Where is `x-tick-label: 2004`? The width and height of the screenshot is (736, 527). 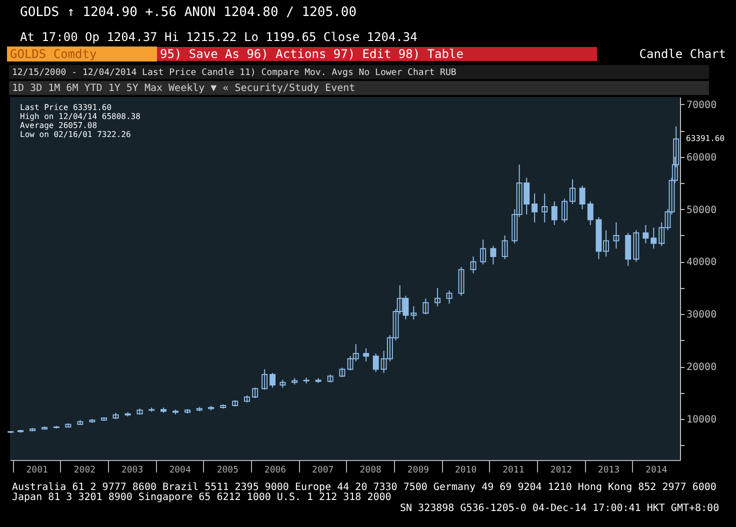
x-tick-label: 2004 is located at coordinates (180, 471).